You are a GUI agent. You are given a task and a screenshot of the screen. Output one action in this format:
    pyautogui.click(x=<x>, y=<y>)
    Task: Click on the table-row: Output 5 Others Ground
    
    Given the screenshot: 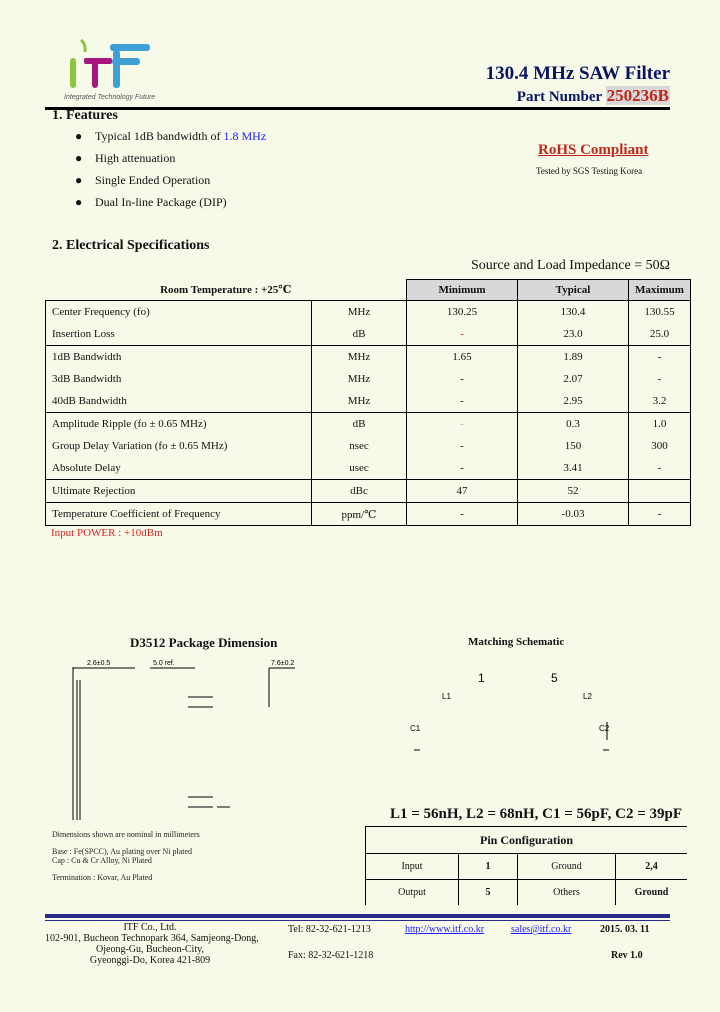 What is the action you would take?
    pyautogui.click(x=526, y=892)
    